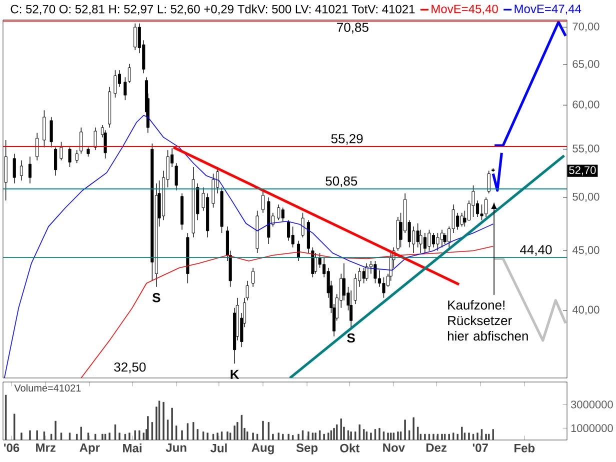  Describe the element at coordinates (592, 428) in the screenshot. I see `y-tick-label: 1000000` at that location.